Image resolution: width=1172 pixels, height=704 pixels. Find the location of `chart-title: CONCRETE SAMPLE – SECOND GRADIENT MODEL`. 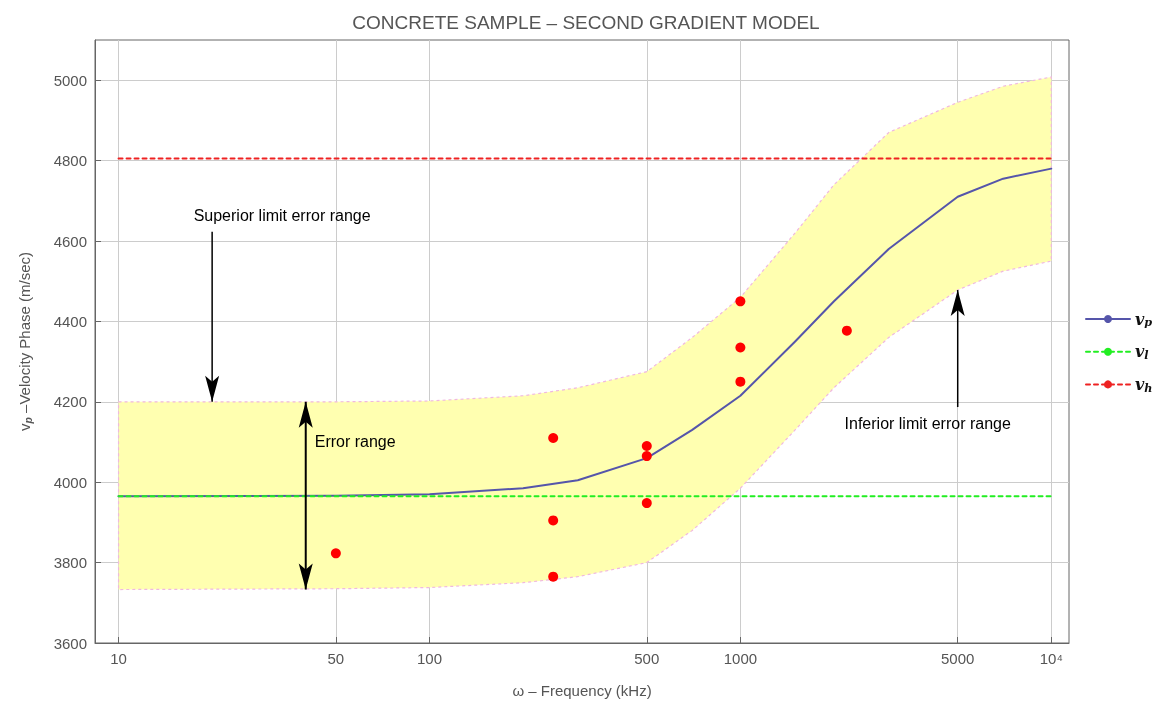

chart-title: CONCRETE SAMPLE – SECOND GRADIENT MODEL is located at coordinates (586, 22).